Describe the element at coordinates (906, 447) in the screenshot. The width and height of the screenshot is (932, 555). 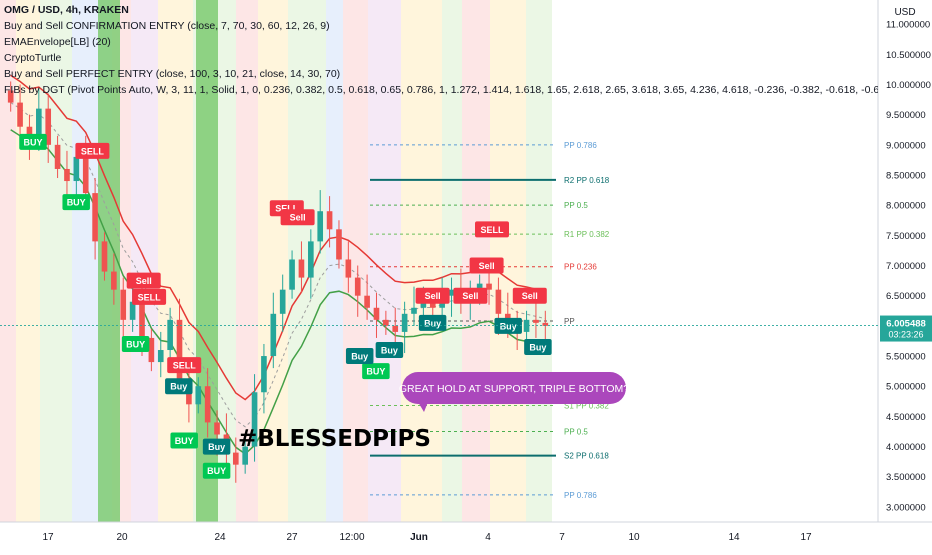
I see `price-tick-label: 4.000000` at that location.